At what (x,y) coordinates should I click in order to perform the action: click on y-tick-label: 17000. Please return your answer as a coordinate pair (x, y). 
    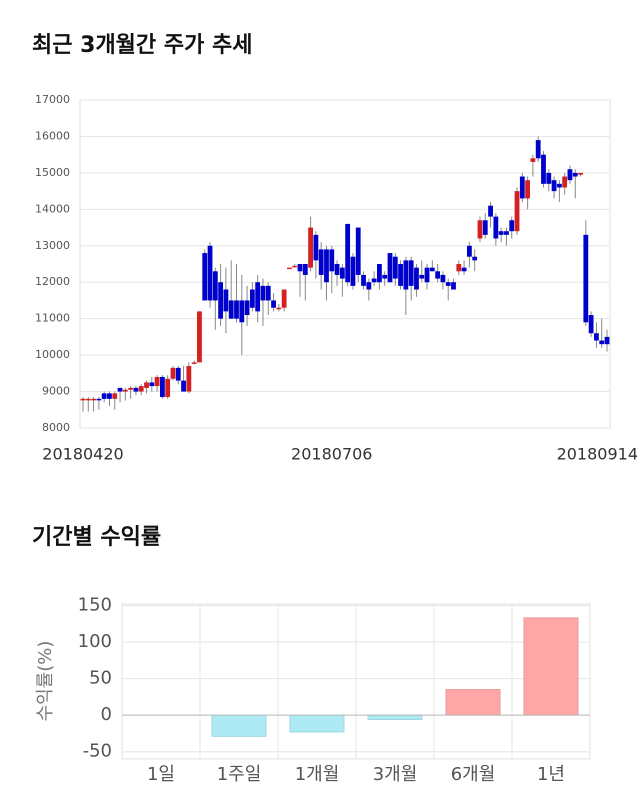
    Looking at the image, I should click on (52, 99).